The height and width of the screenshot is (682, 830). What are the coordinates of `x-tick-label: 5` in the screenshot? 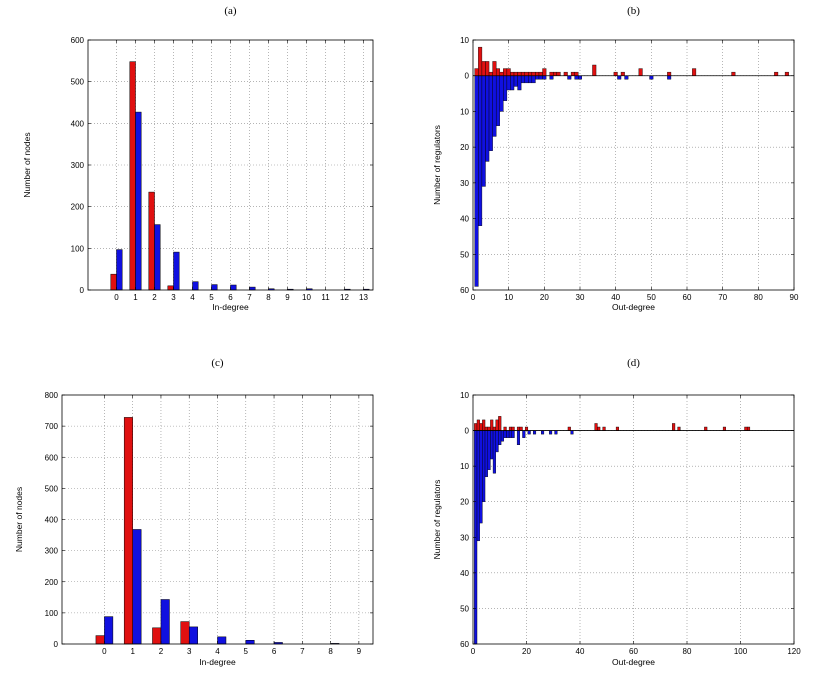 It's located at (211, 297).